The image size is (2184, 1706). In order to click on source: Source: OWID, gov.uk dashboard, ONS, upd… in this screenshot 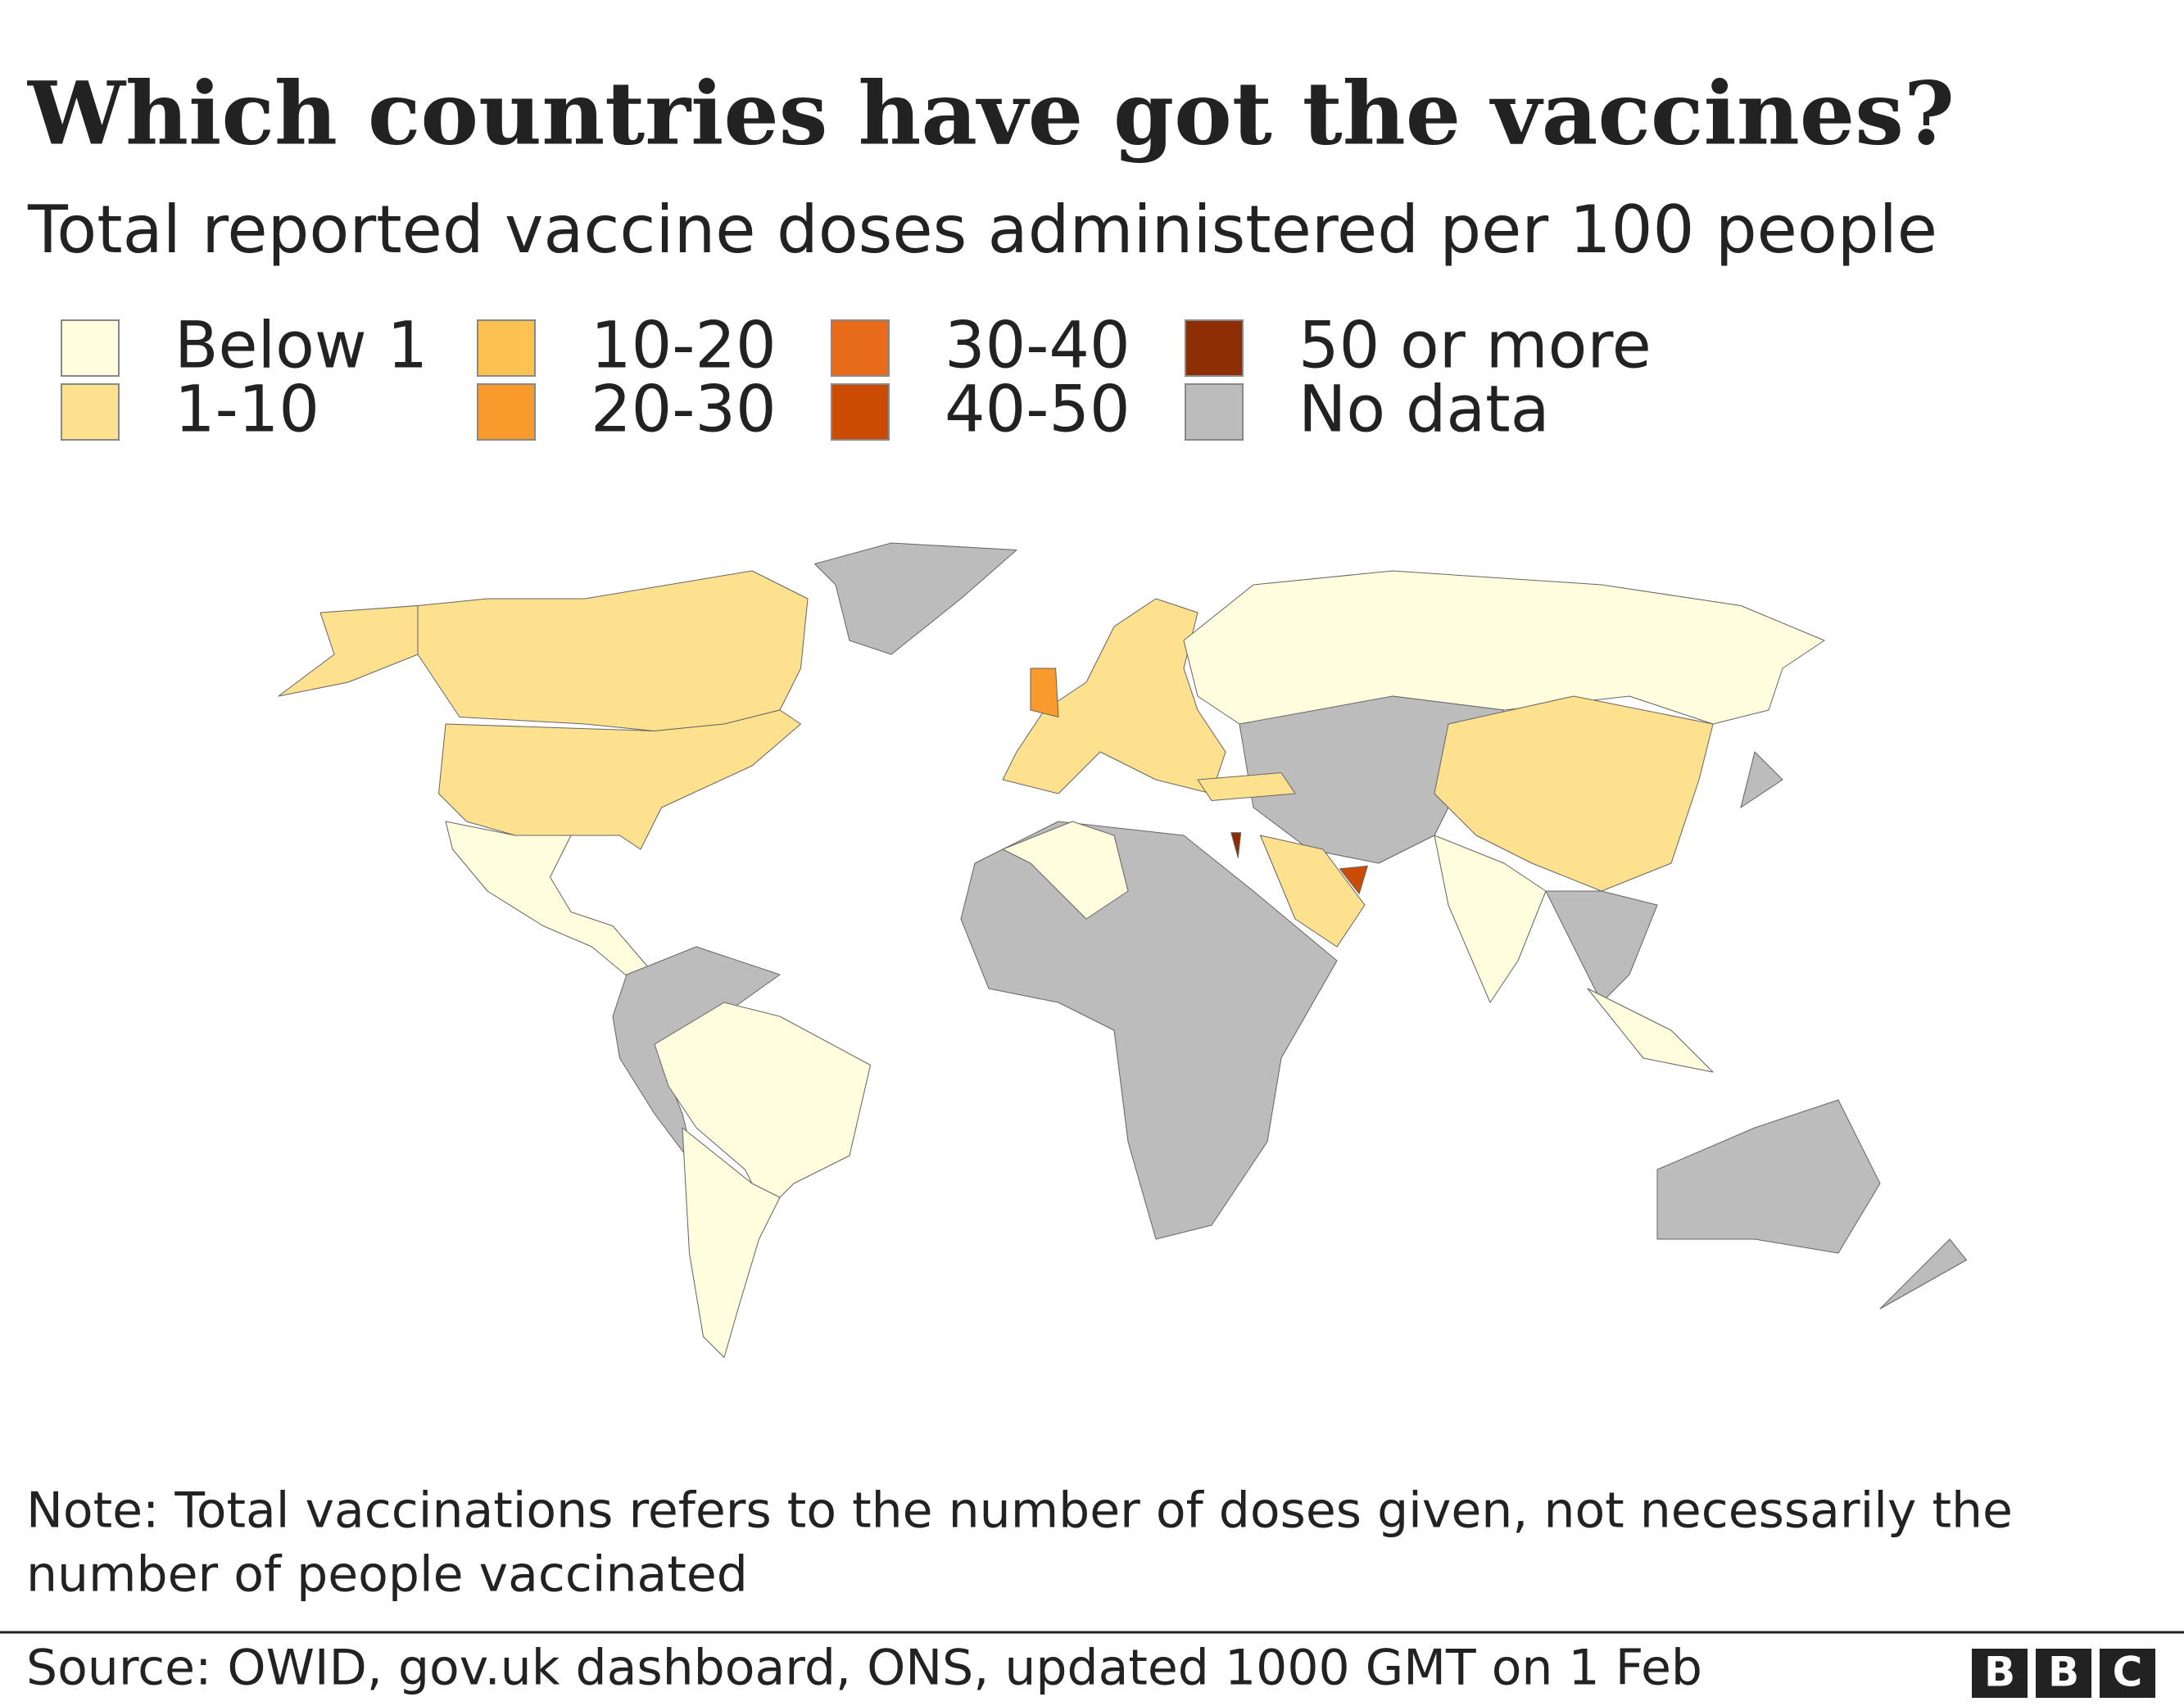, I will do `click(864, 1668)`.